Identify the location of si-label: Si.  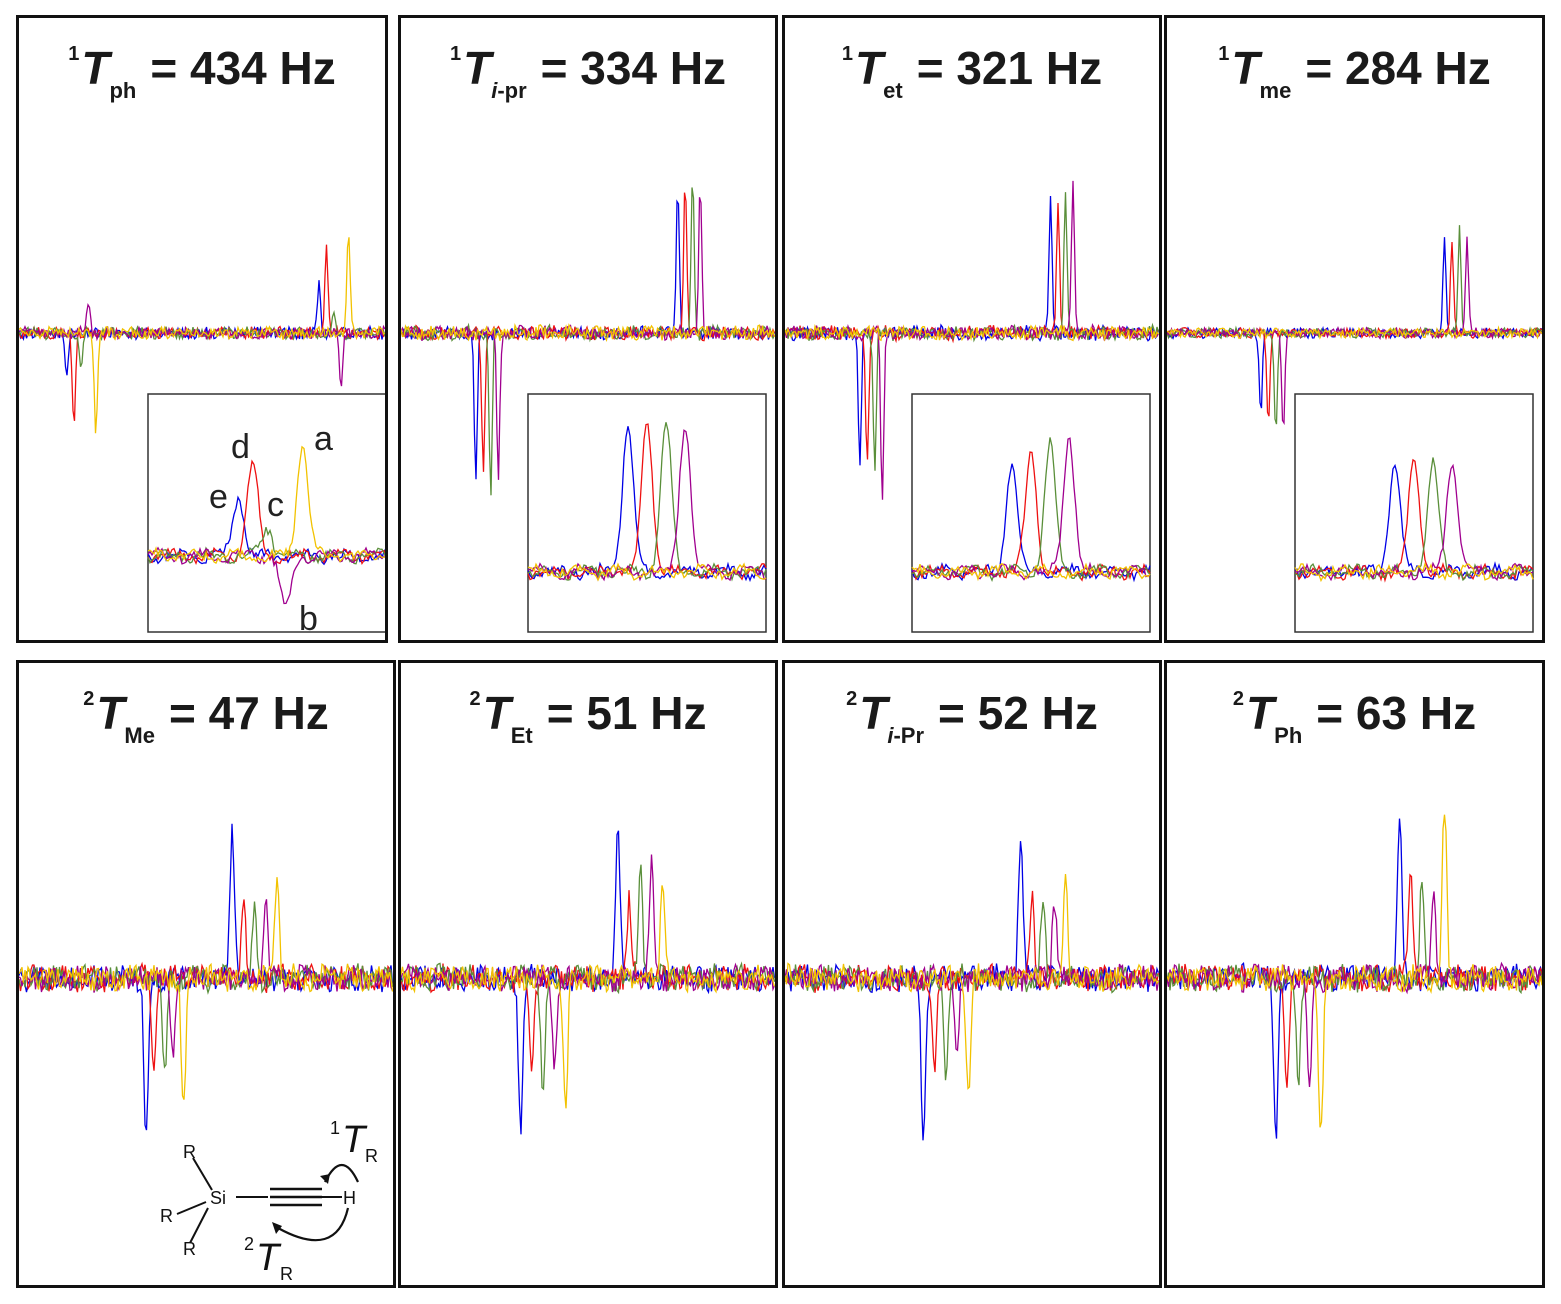
(218, 1198).